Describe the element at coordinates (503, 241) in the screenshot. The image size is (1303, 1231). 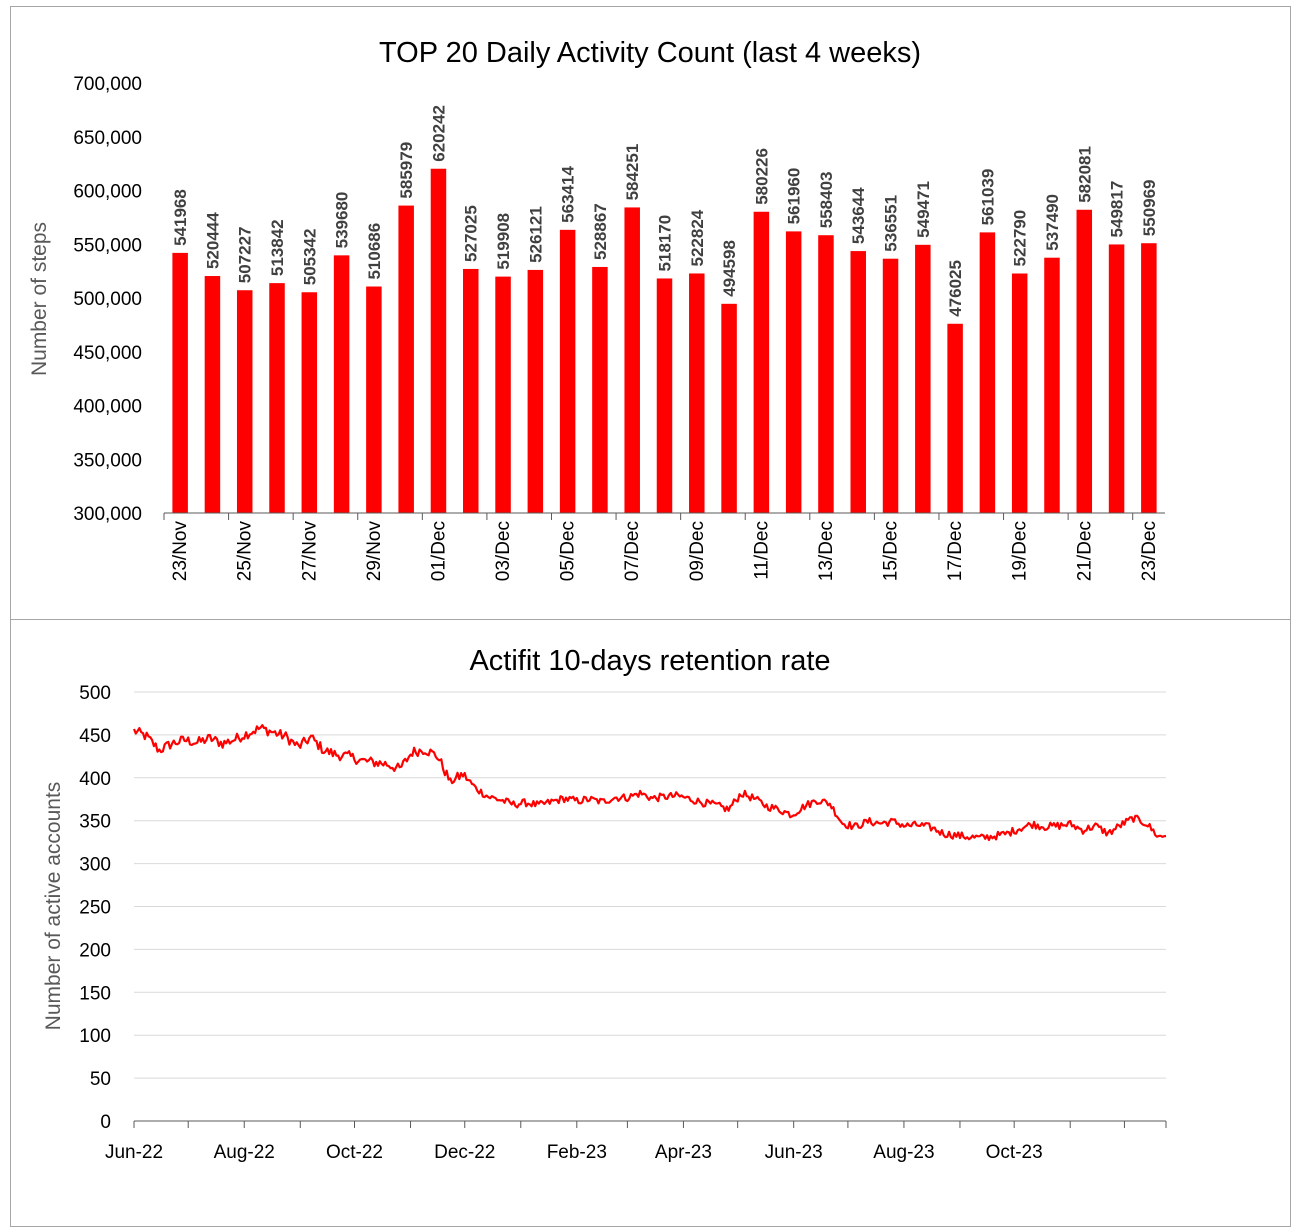
I see `bar-data-label: 519908` at that location.